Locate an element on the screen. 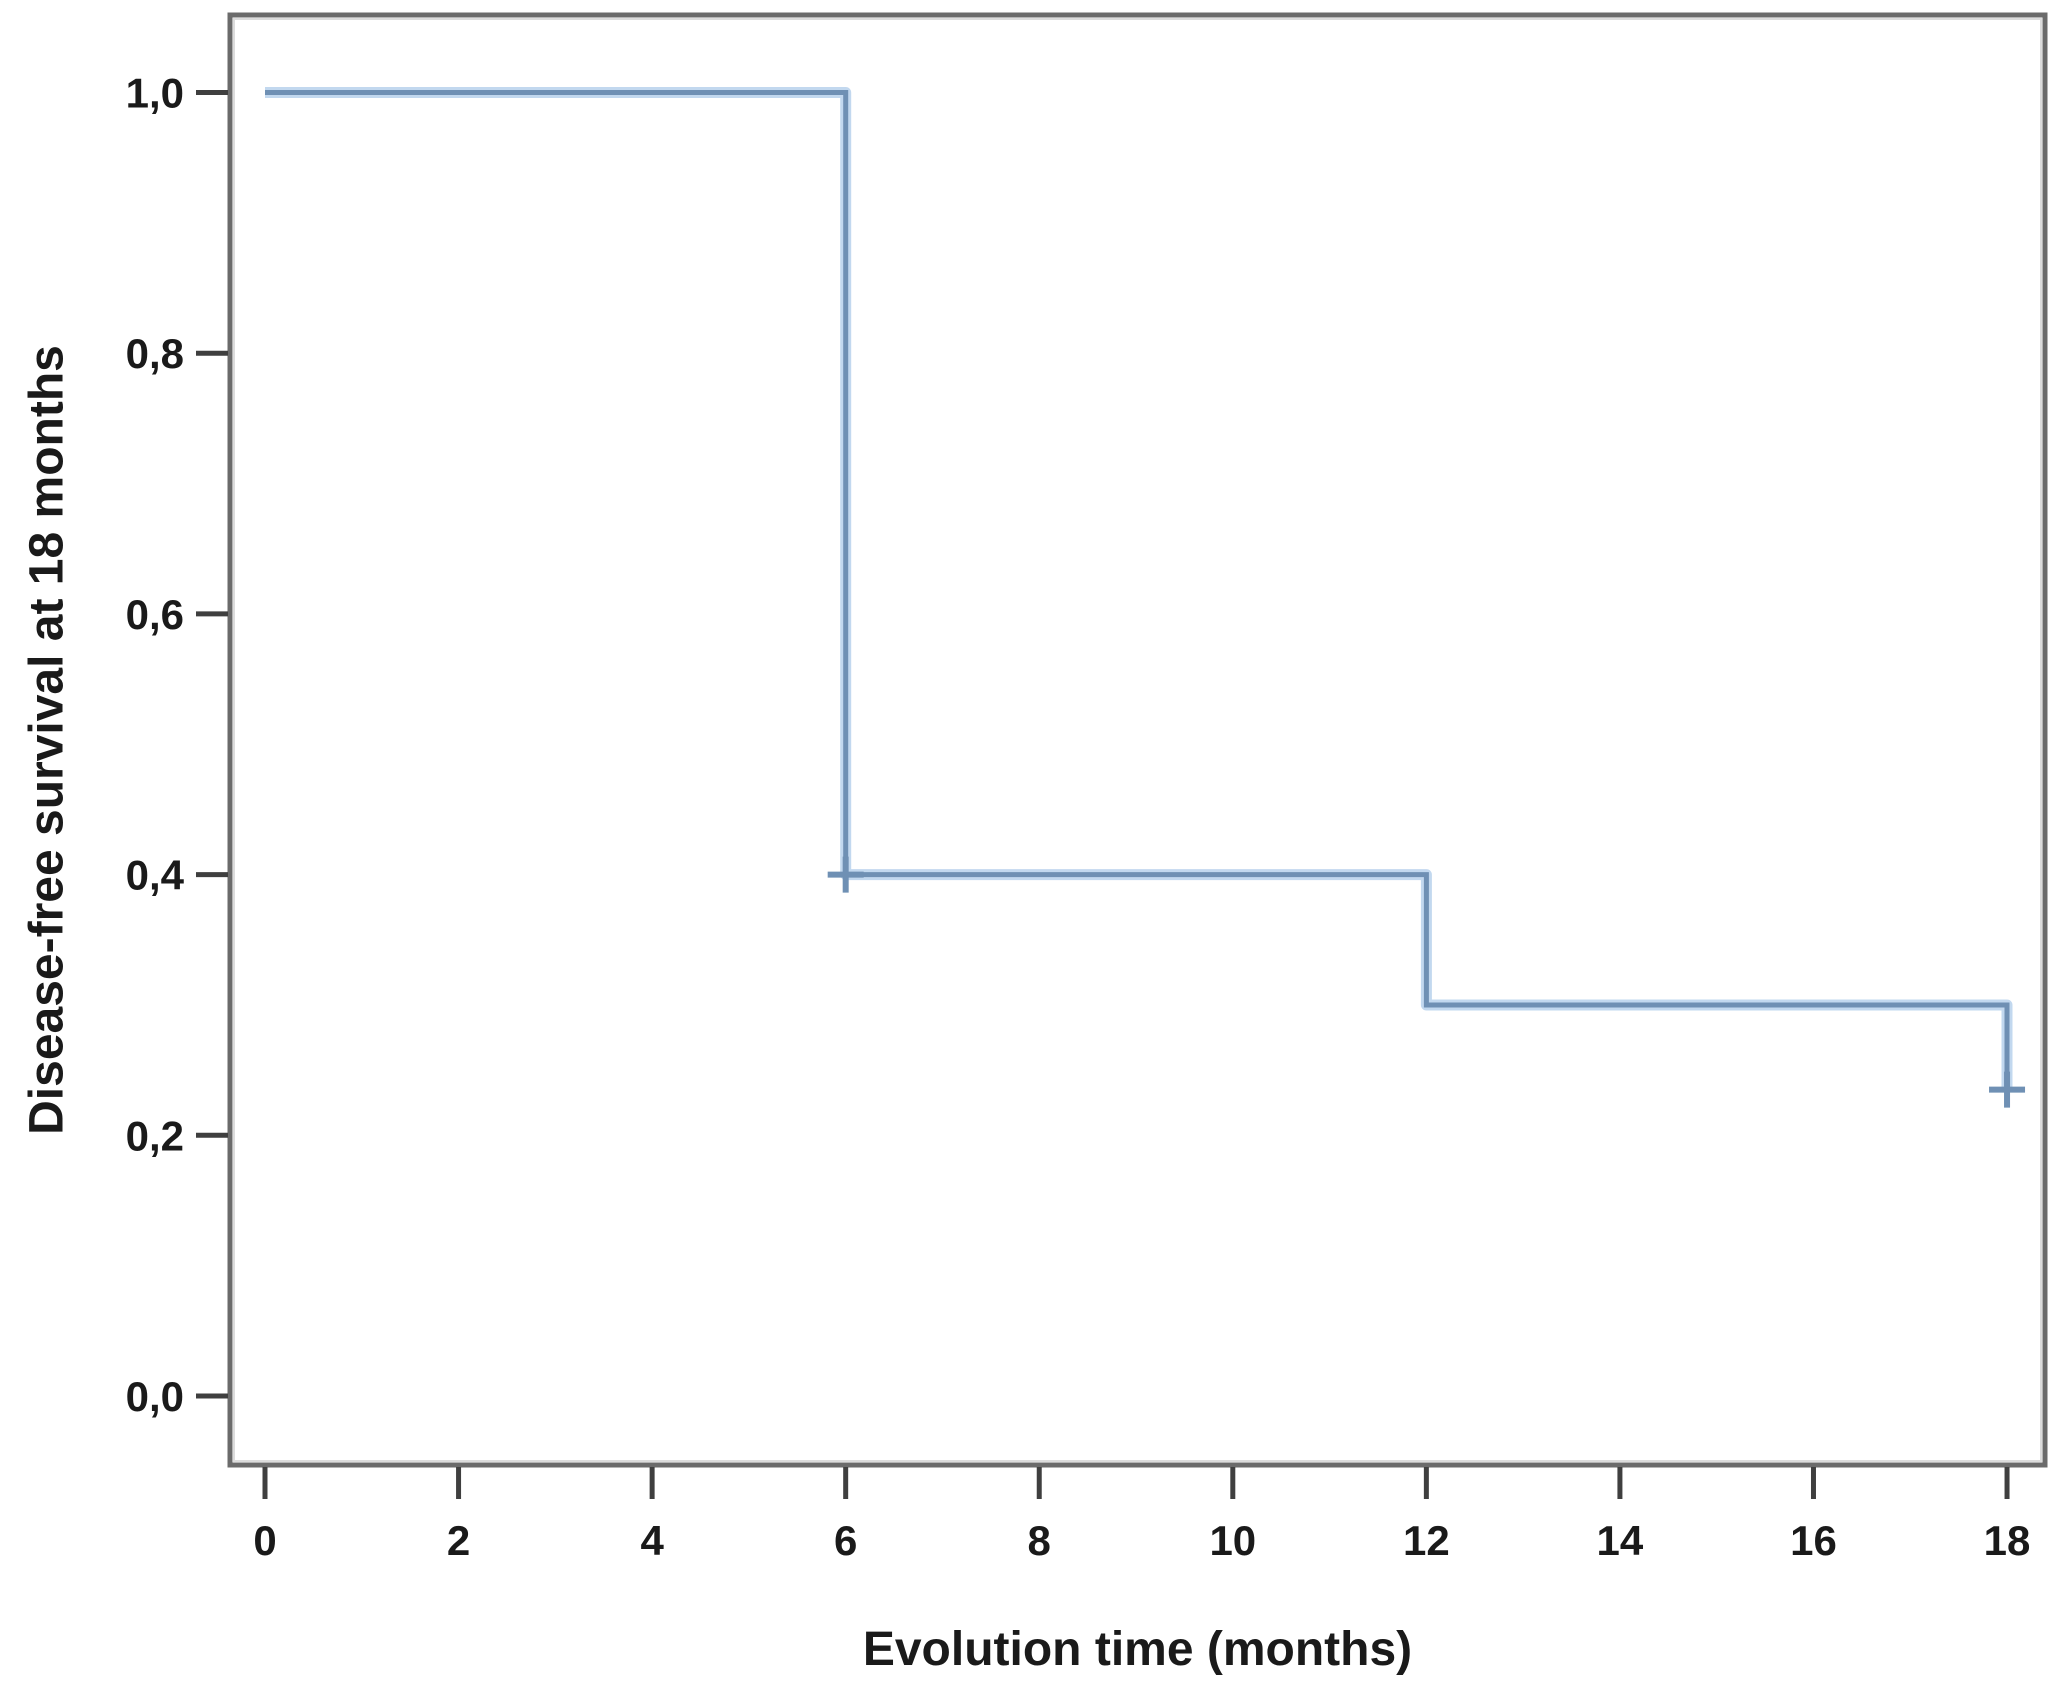 The height and width of the screenshot is (1701, 2067). x-axis-tick-label: 12 is located at coordinates (1426, 1540).